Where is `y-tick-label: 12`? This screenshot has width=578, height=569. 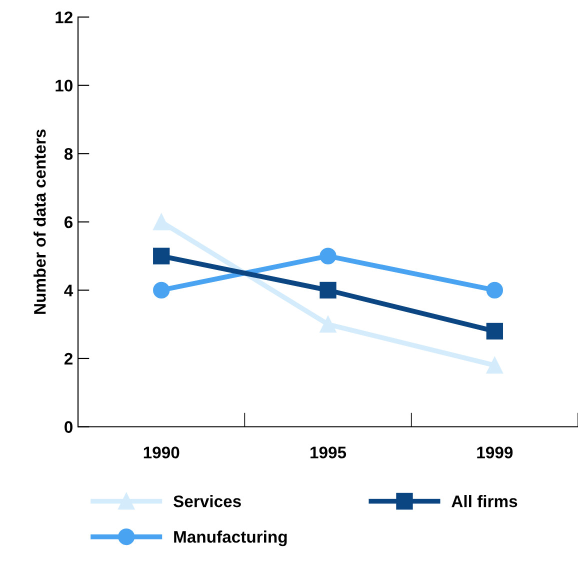
y-tick-label: 12 is located at coordinates (64, 17).